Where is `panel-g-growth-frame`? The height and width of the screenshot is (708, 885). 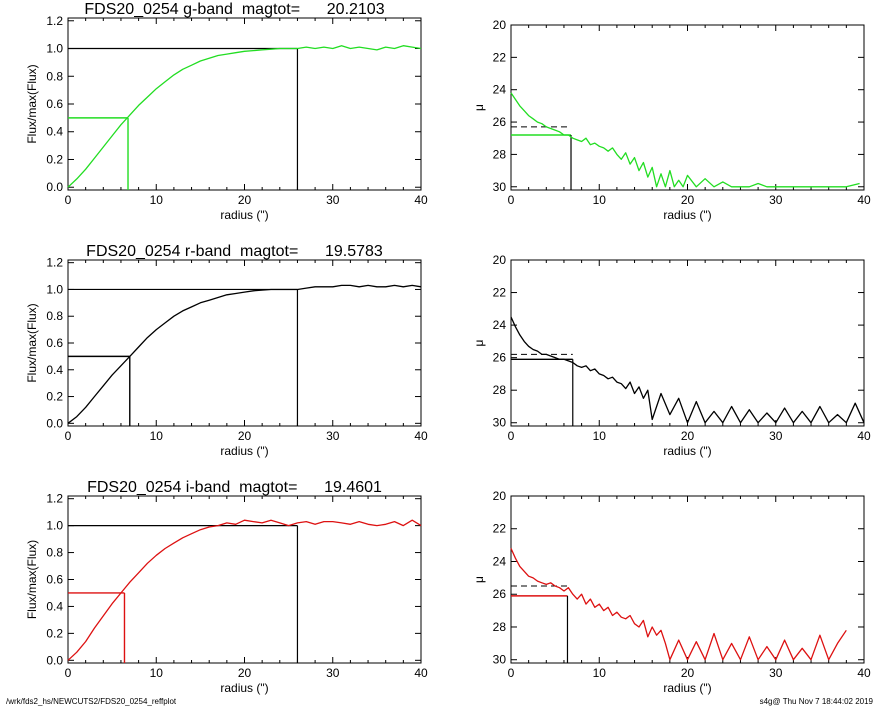
panel-g-growth-frame is located at coordinates (244, 104).